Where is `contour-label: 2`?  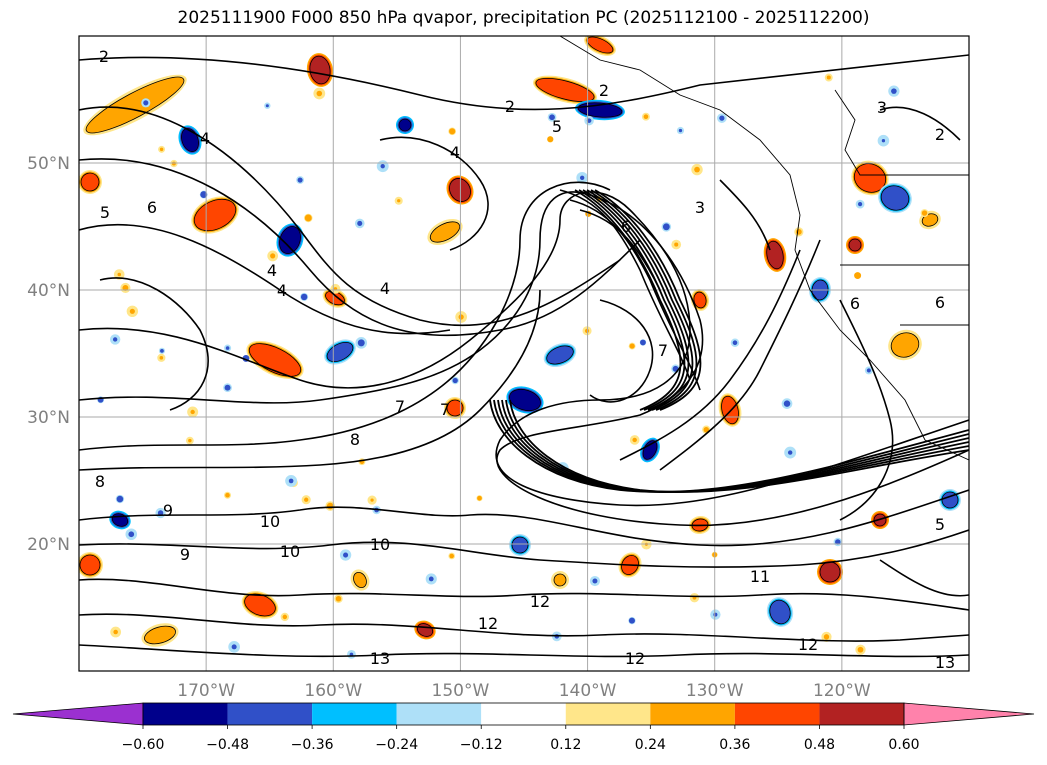 contour-label: 2 is located at coordinates (510, 106).